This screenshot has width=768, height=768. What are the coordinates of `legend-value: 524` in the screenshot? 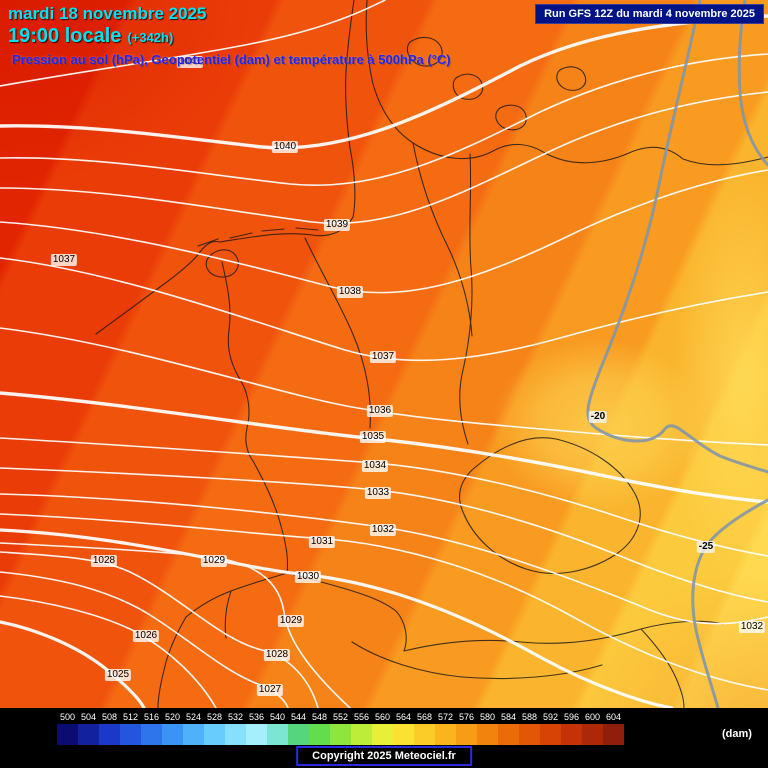 It's located at (193, 717).